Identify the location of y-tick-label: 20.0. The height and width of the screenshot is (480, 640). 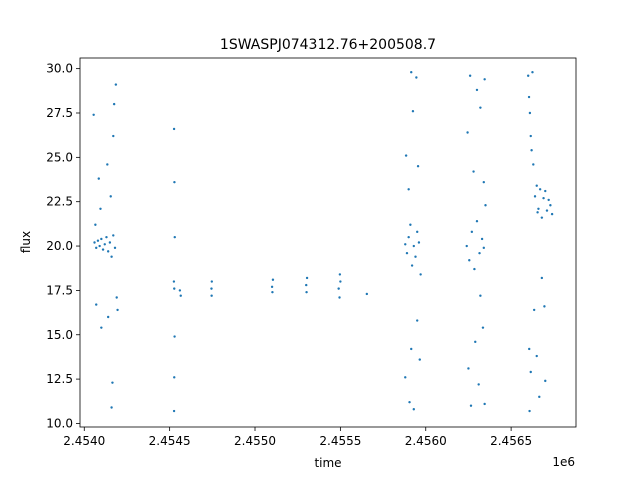
(59, 246).